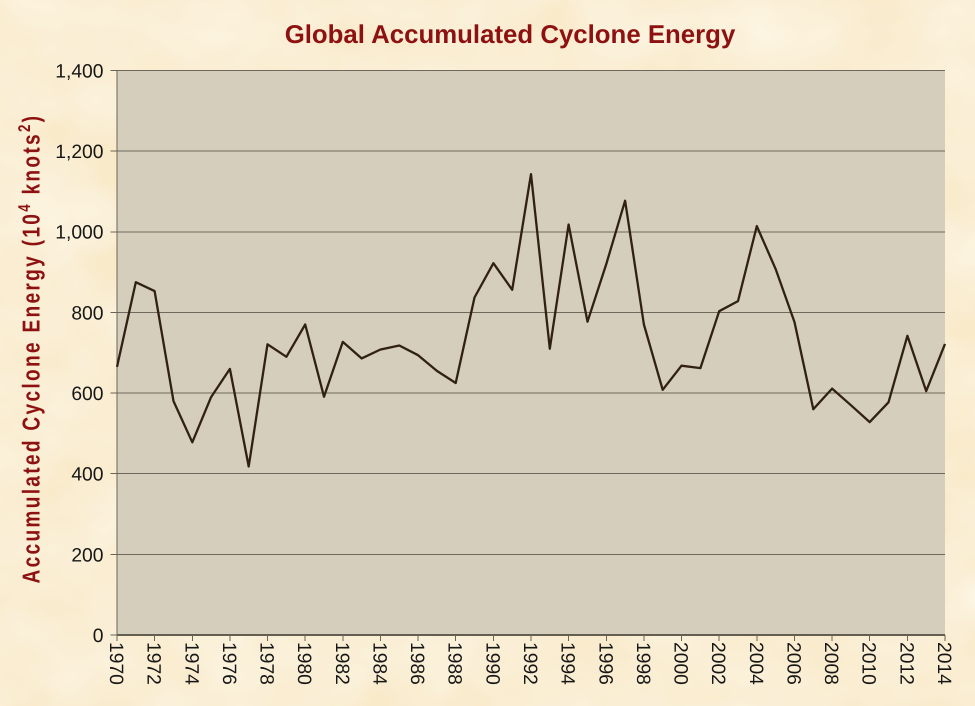 This screenshot has height=706, width=975. What do you see at coordinates (680, 663) in the screenshot?
I see `svg-text: 2000` at bounding box center [680, 663].